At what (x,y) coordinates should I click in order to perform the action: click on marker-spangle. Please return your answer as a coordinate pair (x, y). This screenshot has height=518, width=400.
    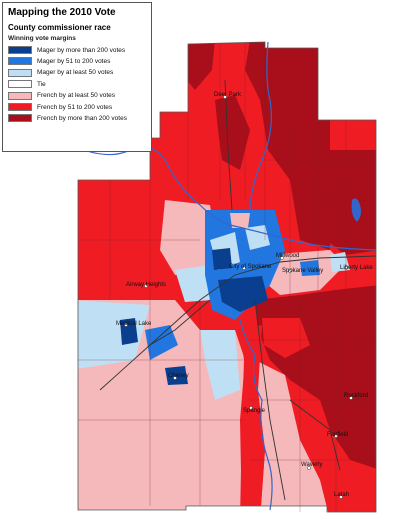
    Looking at the image, I should click on (251, 408).